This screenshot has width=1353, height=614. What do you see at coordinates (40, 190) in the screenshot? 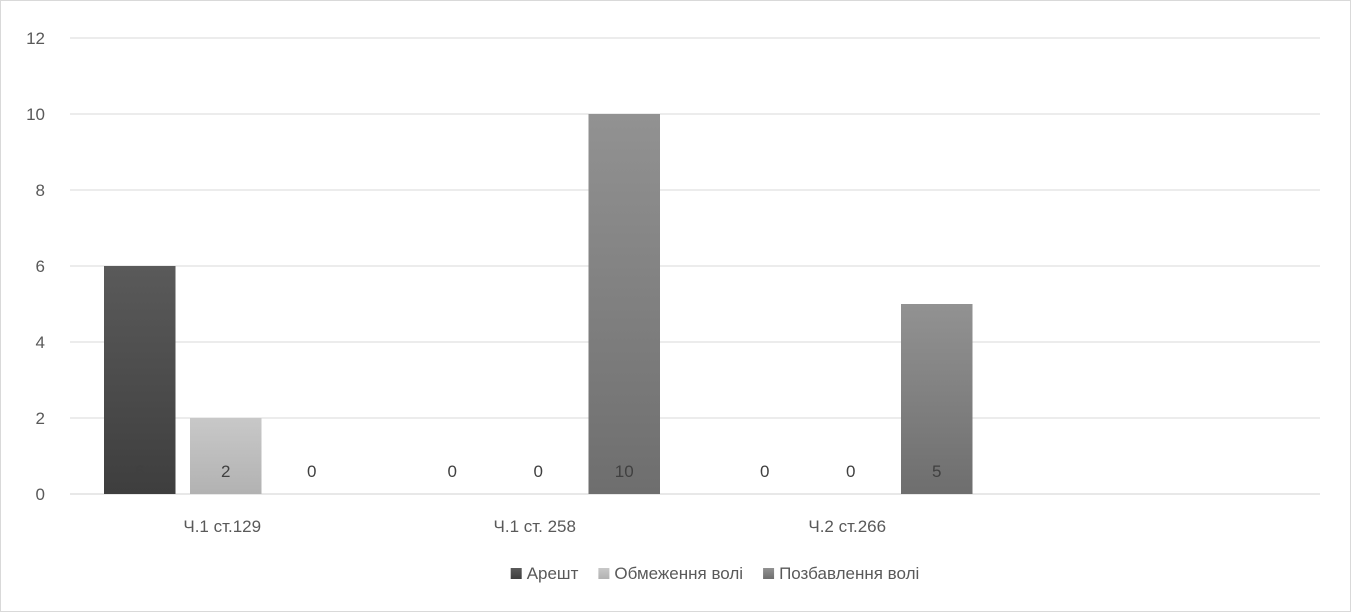
I see `y-tick-label: 8` at bounding box center [40, 190].